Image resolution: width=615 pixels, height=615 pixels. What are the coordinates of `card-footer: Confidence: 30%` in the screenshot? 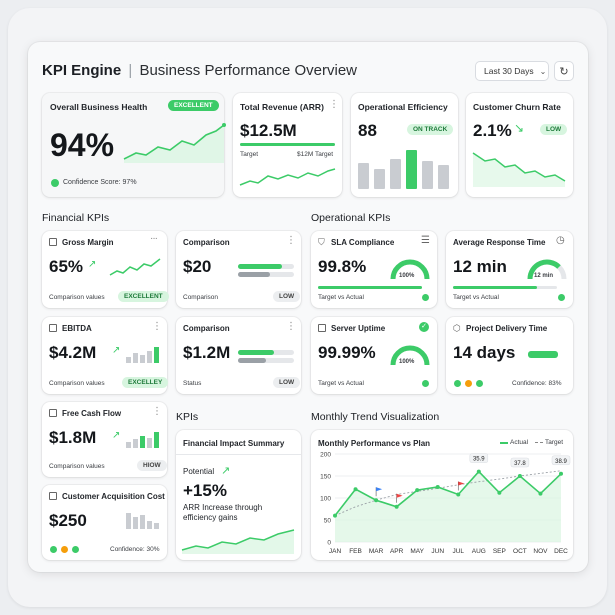 It's located at (135, 549).